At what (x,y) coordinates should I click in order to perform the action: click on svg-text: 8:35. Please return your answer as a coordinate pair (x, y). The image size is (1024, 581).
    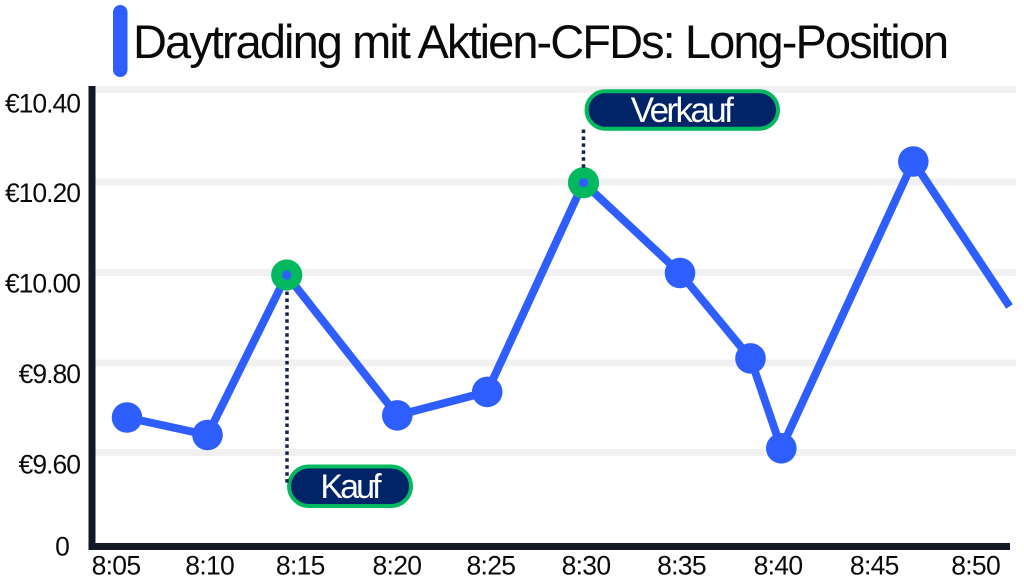
    Looking at the image, I should click on (681, 566).